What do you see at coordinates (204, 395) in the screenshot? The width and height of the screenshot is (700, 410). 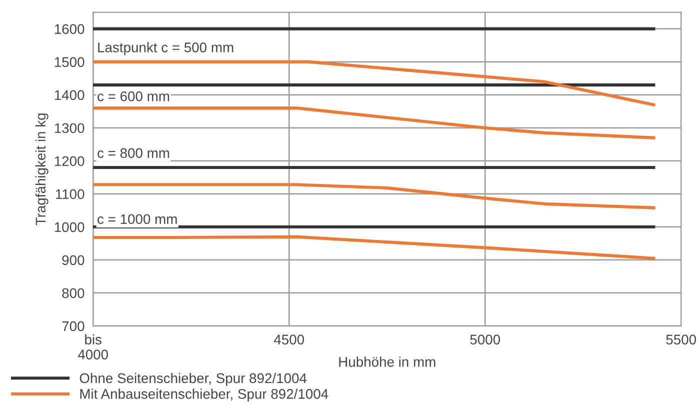 I see `legend-label: Mit Anbauseitenschieber, Spur 892/1004` at bounding box center [204, 395].